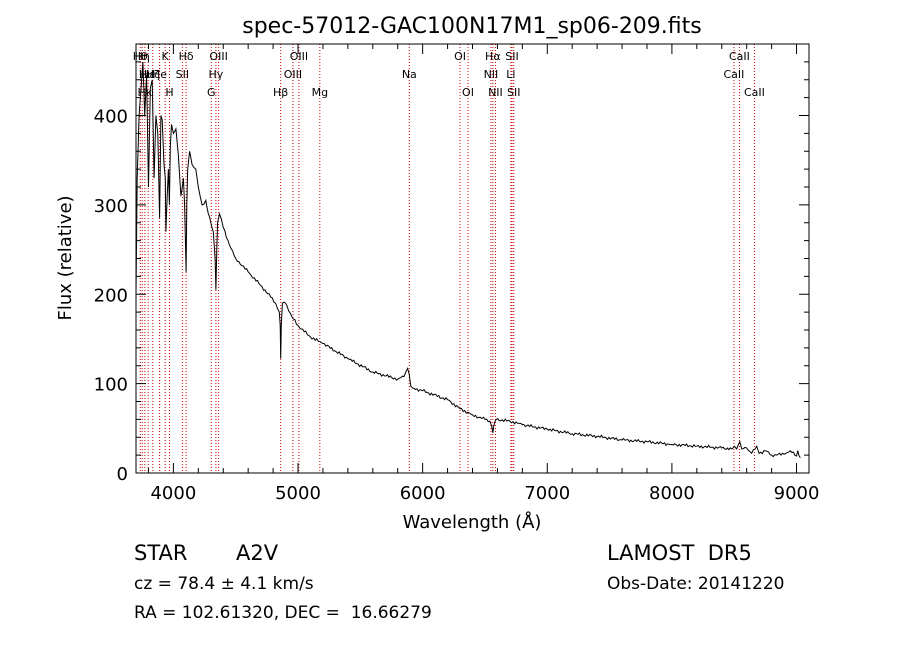  Describe the element at coordinates (298, 493) in the screenshot. I see `x-tick-label: 5000` at that location.